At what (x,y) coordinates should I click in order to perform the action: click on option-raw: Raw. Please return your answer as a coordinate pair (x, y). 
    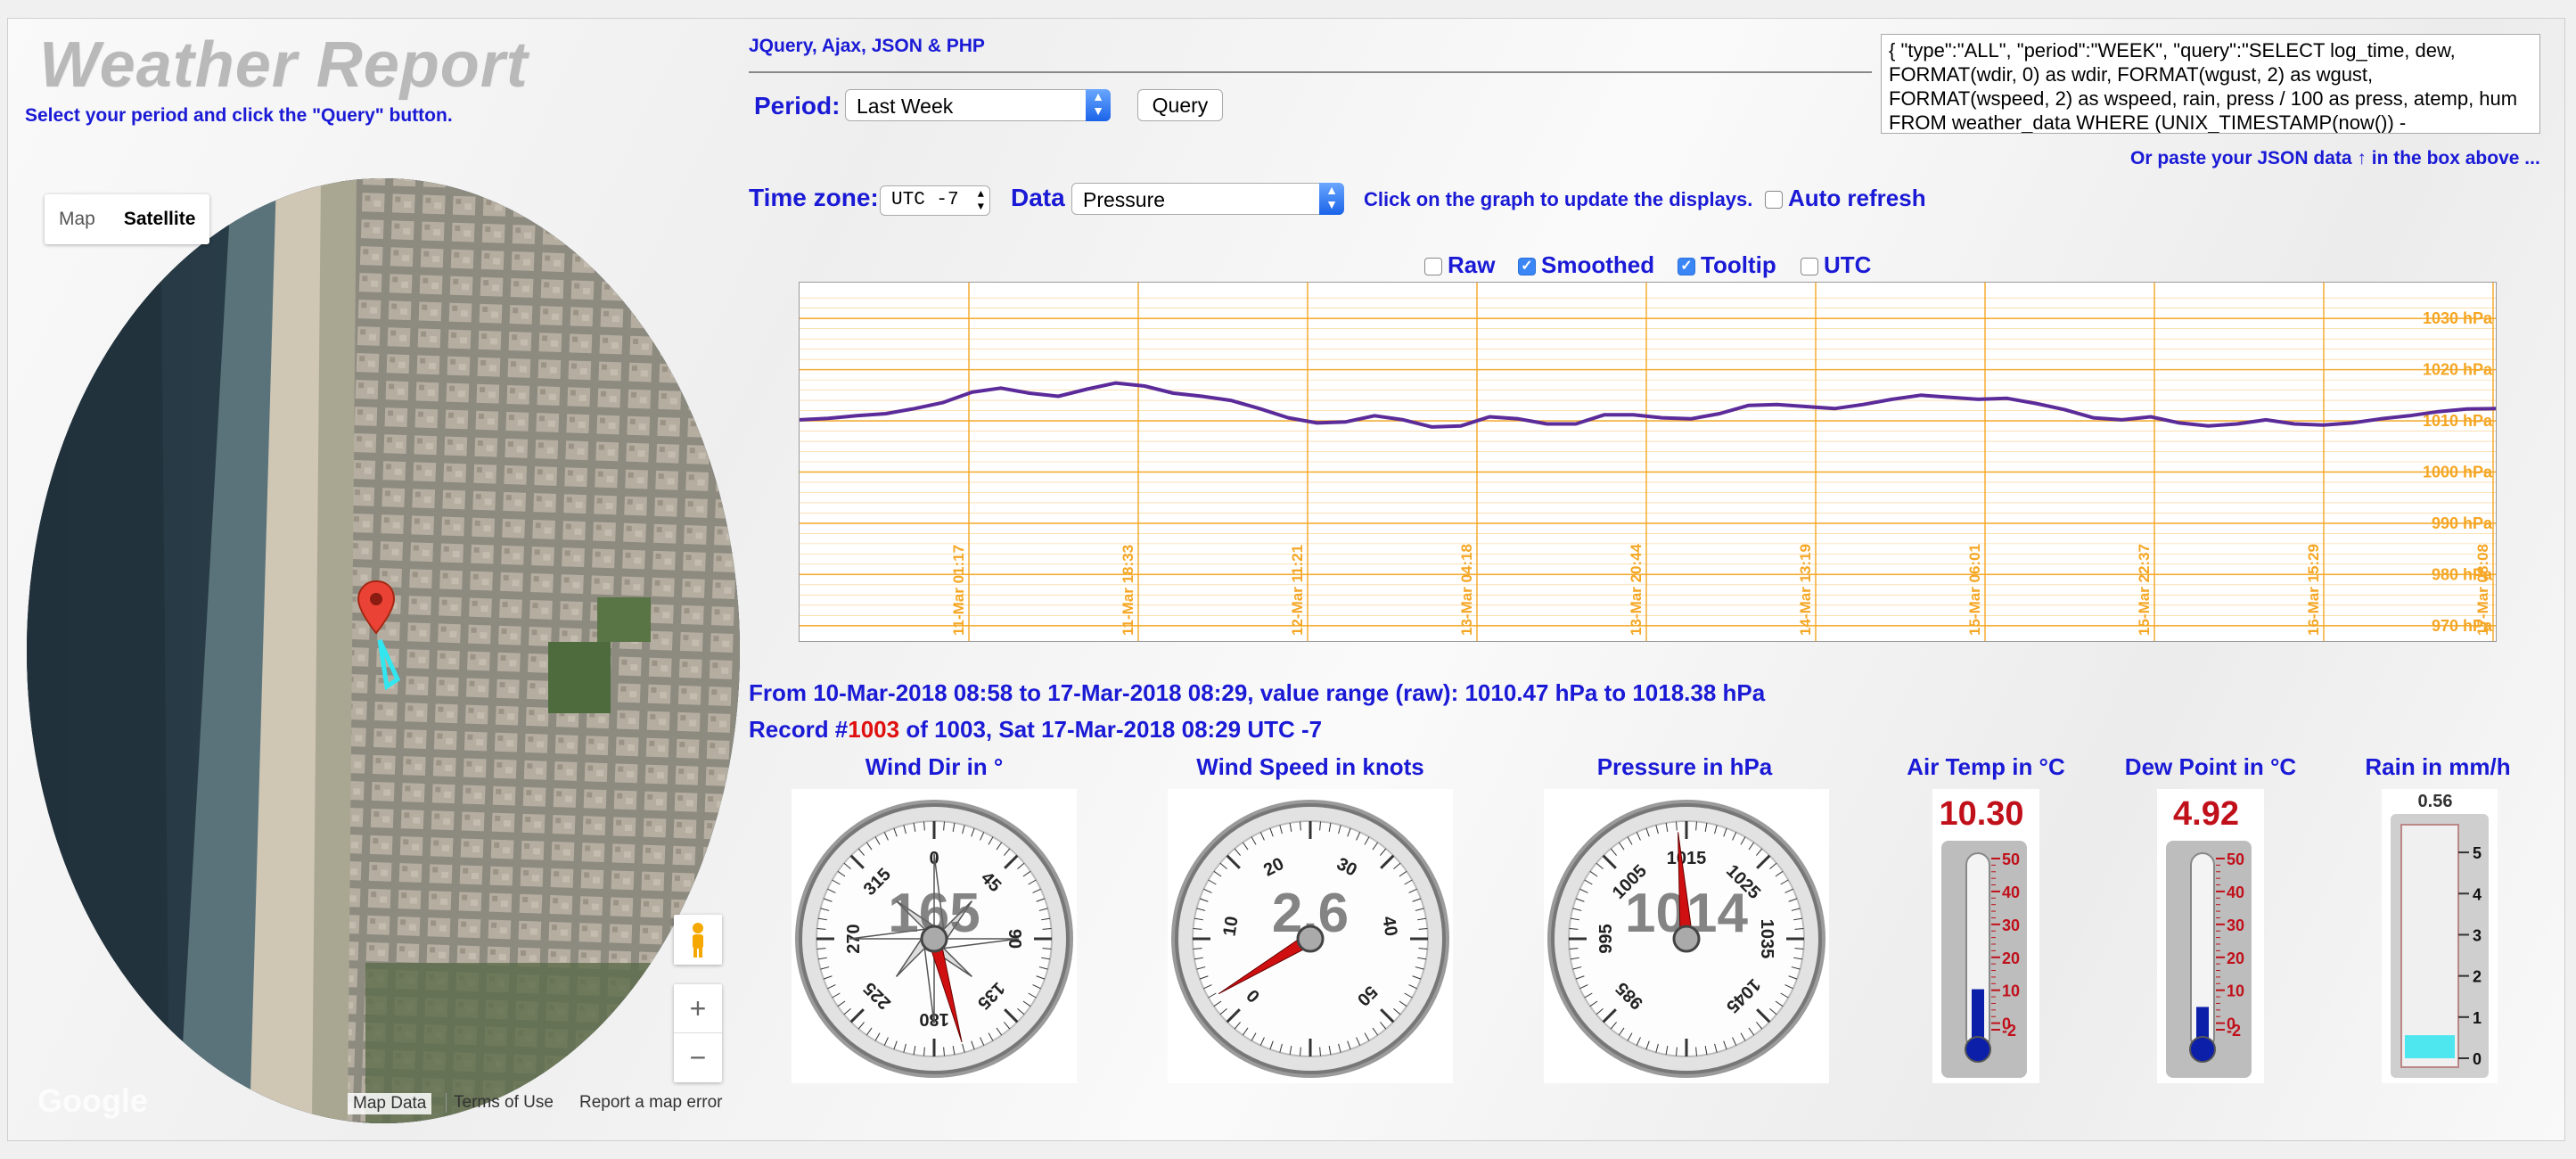
    Looking at the image, I should click on (1460, 265).